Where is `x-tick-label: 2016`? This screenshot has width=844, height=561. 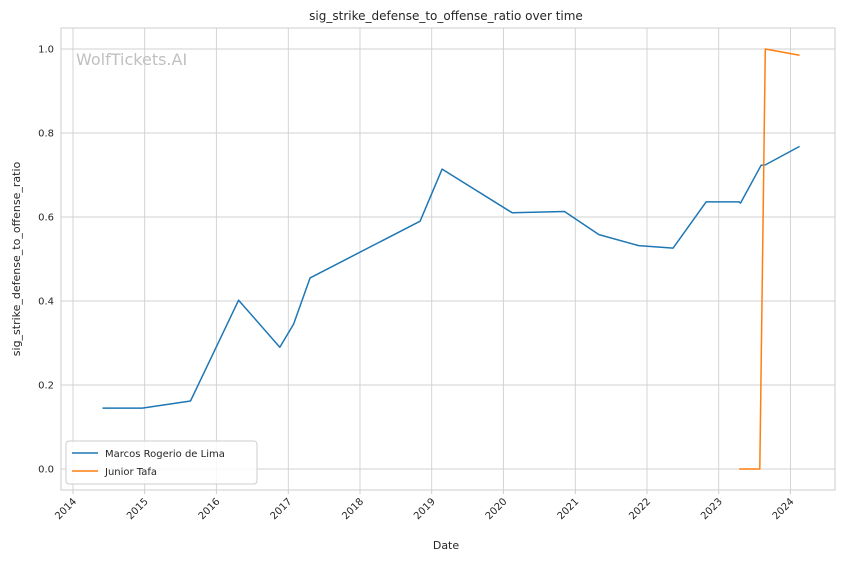 x-tick-label: 2016 is located at coordinates (210, 509).